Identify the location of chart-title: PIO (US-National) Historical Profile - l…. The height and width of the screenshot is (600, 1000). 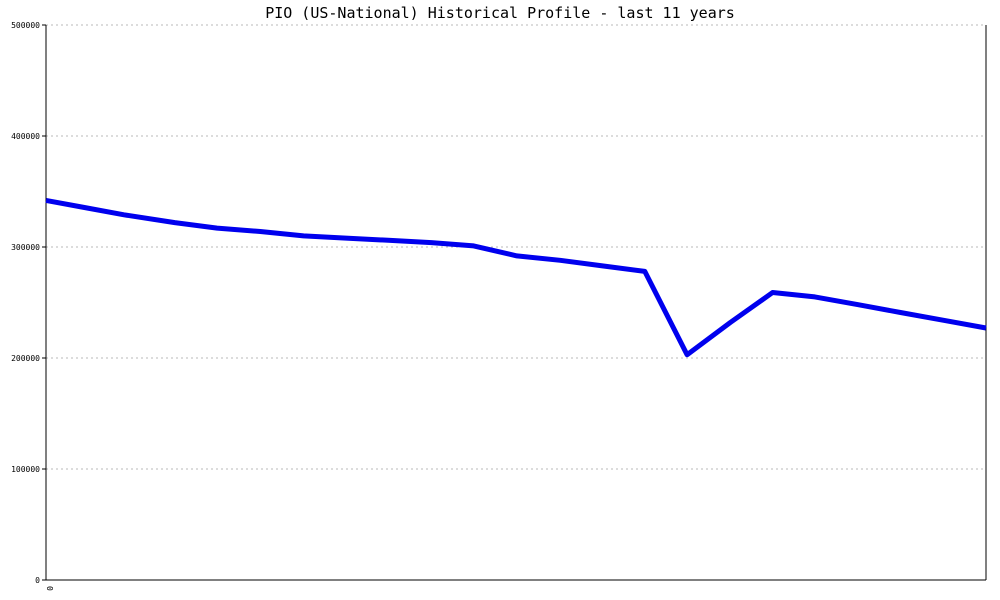
(500, 13).